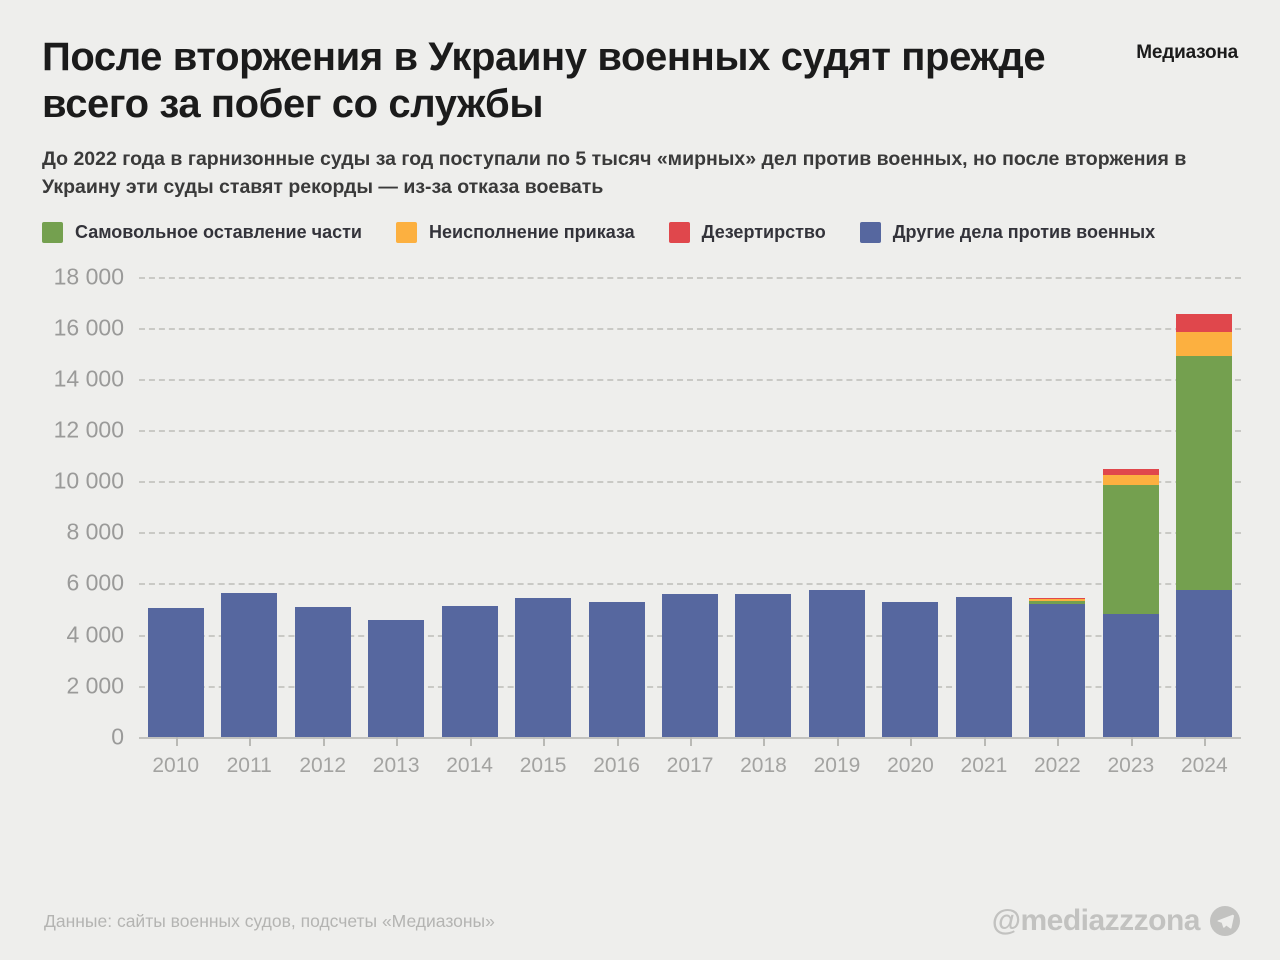  What do you see at coordinates (88, 378) in the screenshot?
I see `y-axis-tick-label: 14 000` at bounding box center [88, 378].